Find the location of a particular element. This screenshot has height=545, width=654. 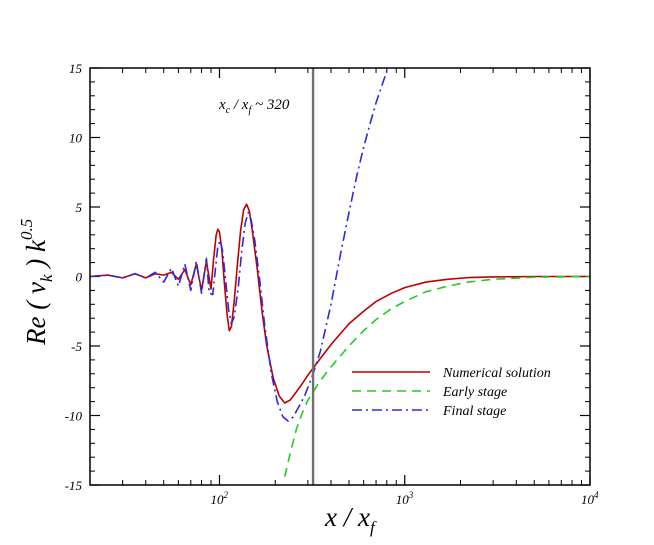

critical-point-annotation: xc / xf ~ 320 is located at coordinates (254, 106).